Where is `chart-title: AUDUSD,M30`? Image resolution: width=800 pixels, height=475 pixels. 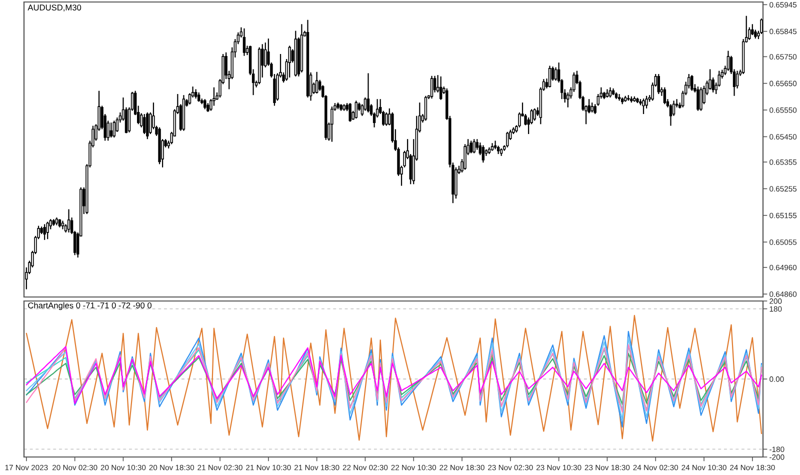
chart-title: AUDUSD,M30 is located at coordinates (55, 8).